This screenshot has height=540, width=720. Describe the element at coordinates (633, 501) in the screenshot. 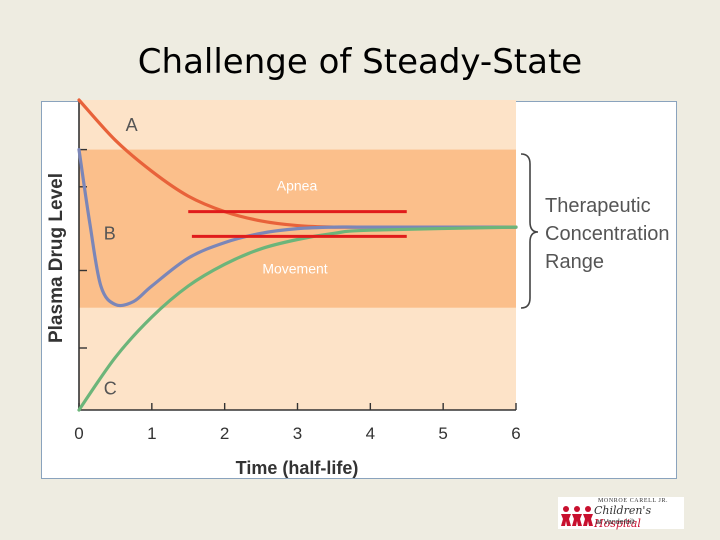

I see `logo-line-1: MONROE CARELL JR.` at that location.